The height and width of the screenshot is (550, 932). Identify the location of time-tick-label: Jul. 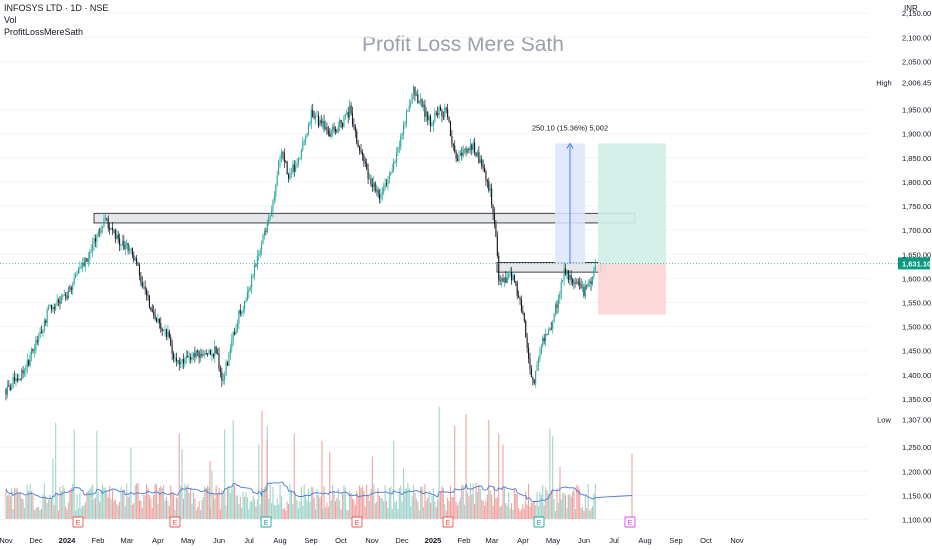
(249, 540).